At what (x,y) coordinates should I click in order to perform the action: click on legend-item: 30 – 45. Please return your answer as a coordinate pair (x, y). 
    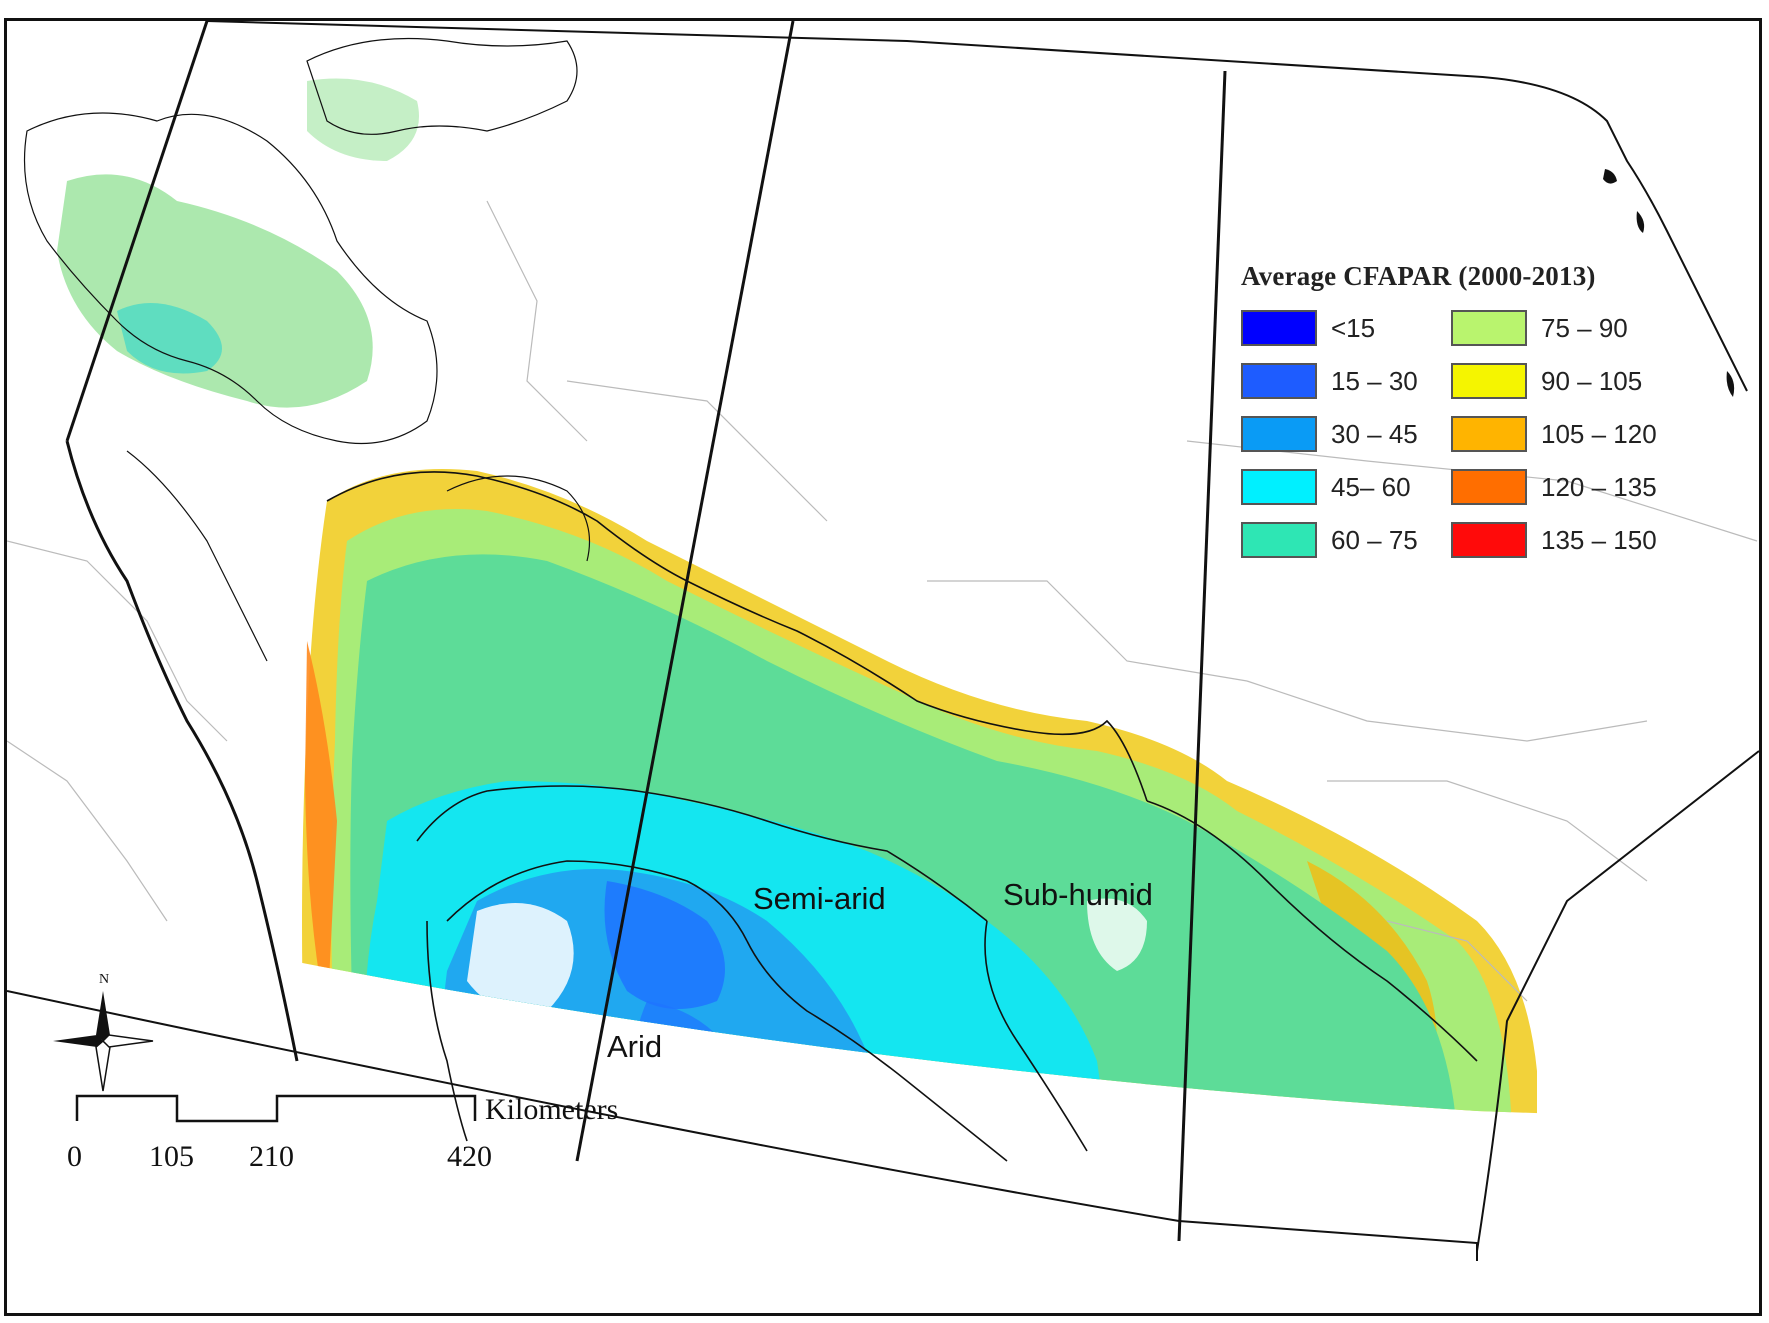
    Looking at the image, I should click on (1344, 434).